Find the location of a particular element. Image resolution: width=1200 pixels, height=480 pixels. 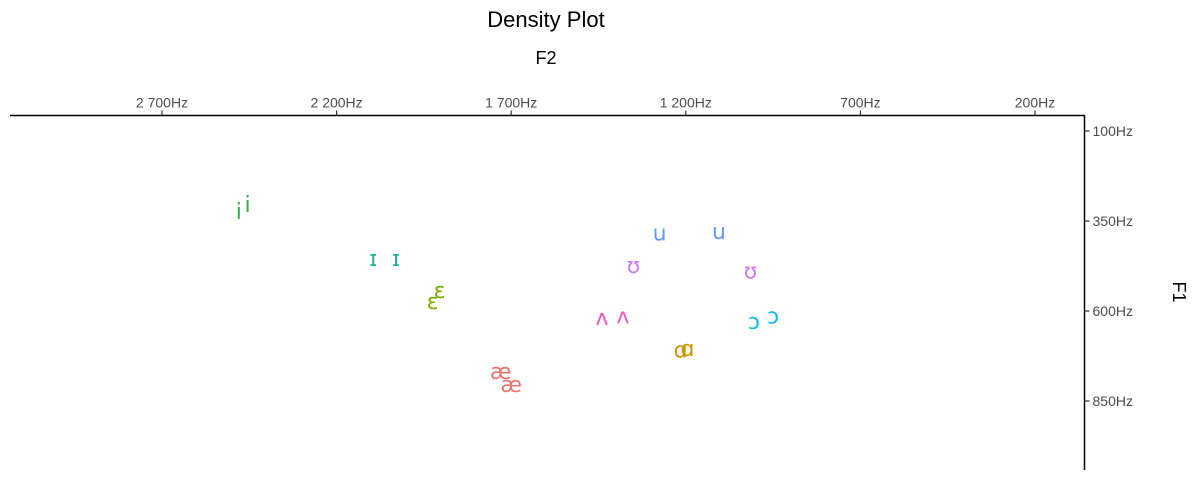

chart-title: Density Plot is located at coordinates (545, 19).